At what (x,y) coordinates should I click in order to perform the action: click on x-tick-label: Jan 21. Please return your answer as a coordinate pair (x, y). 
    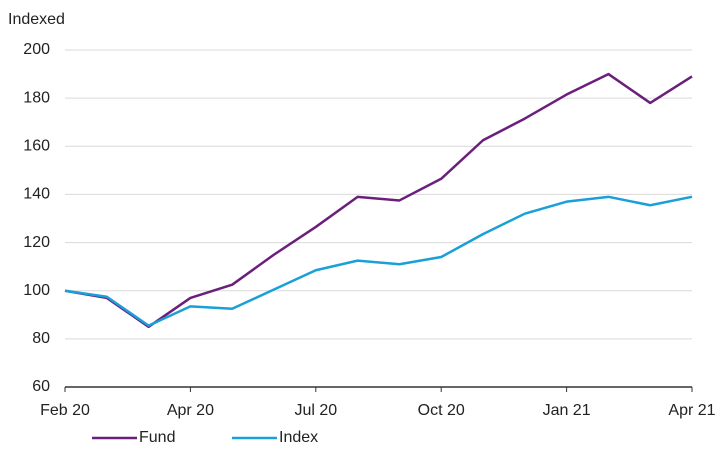
    Looking at the image, I should click on (567, 410).